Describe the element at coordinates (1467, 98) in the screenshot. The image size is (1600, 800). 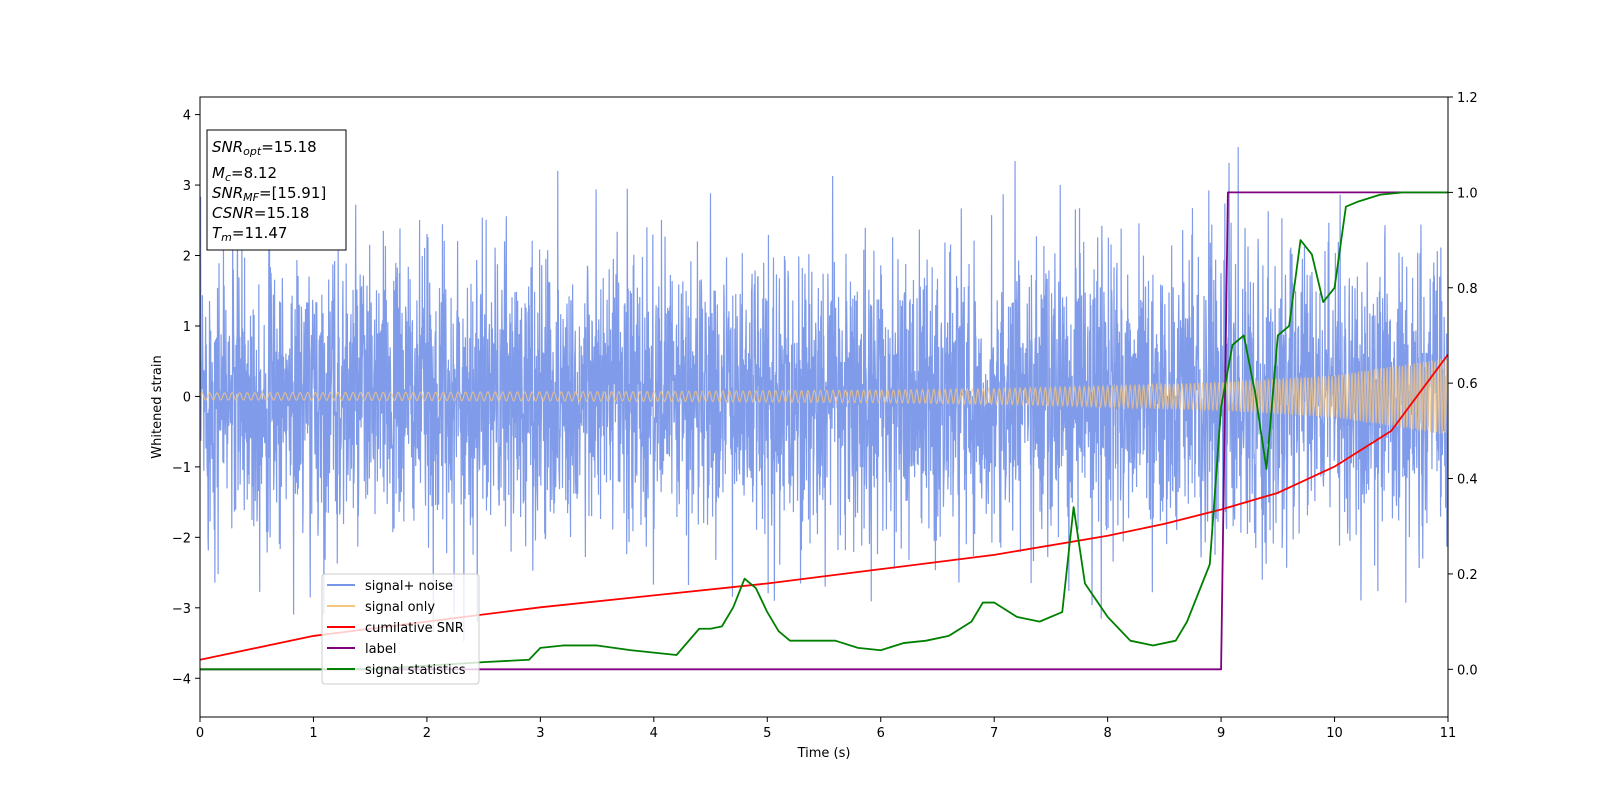
I see `y2-tick-label: 1.2` at that location.